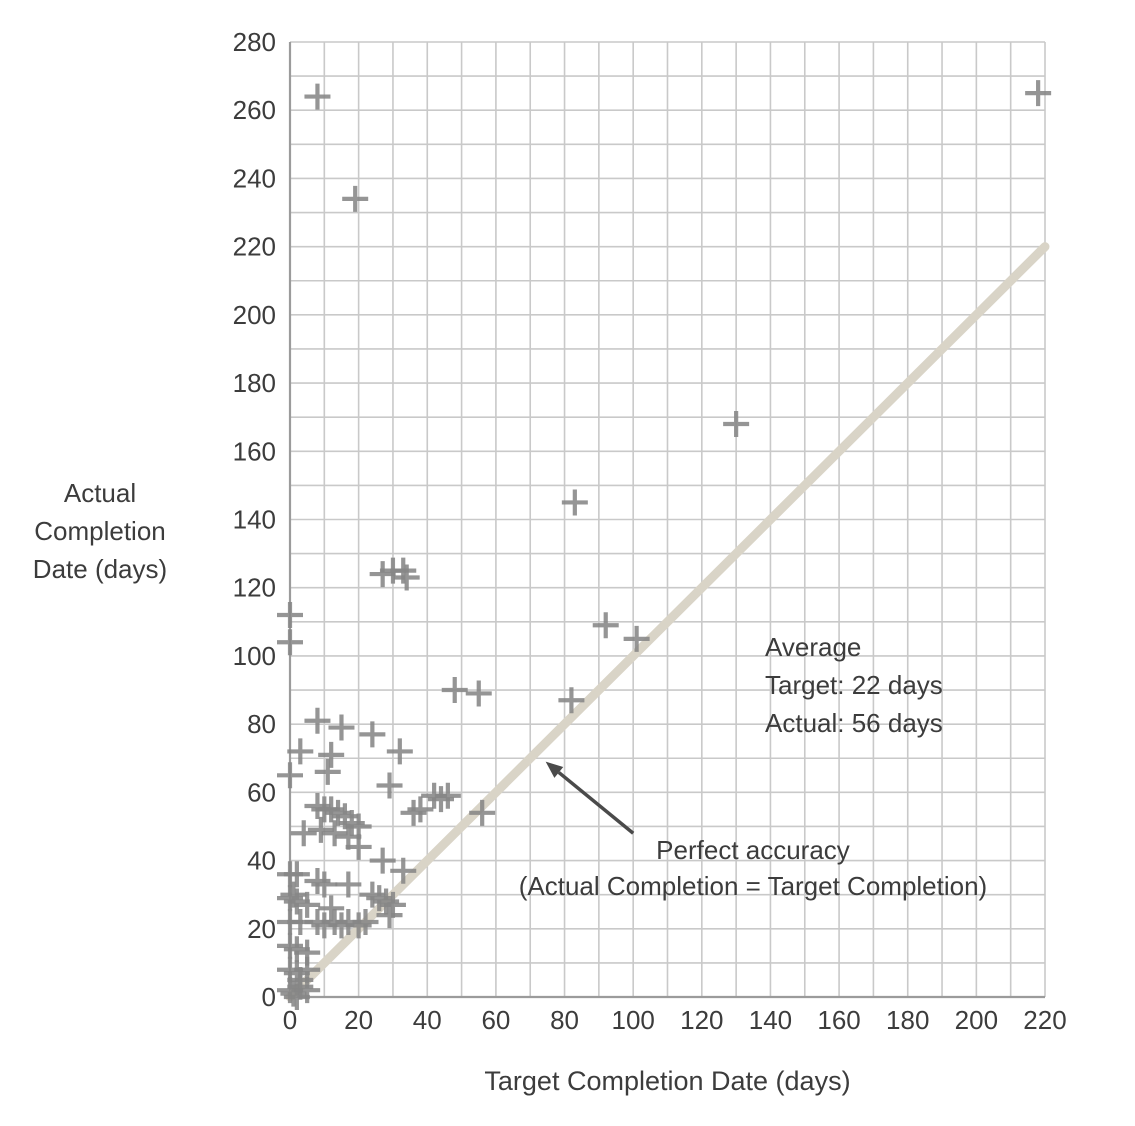  Describe the element at coordinates (269, 997) in the screenshot. I see `y-tick-label: 0` at that location.